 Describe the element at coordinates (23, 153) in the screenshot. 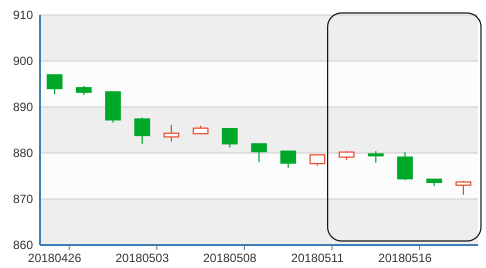

I see `y-tick-label: 880` at that location.